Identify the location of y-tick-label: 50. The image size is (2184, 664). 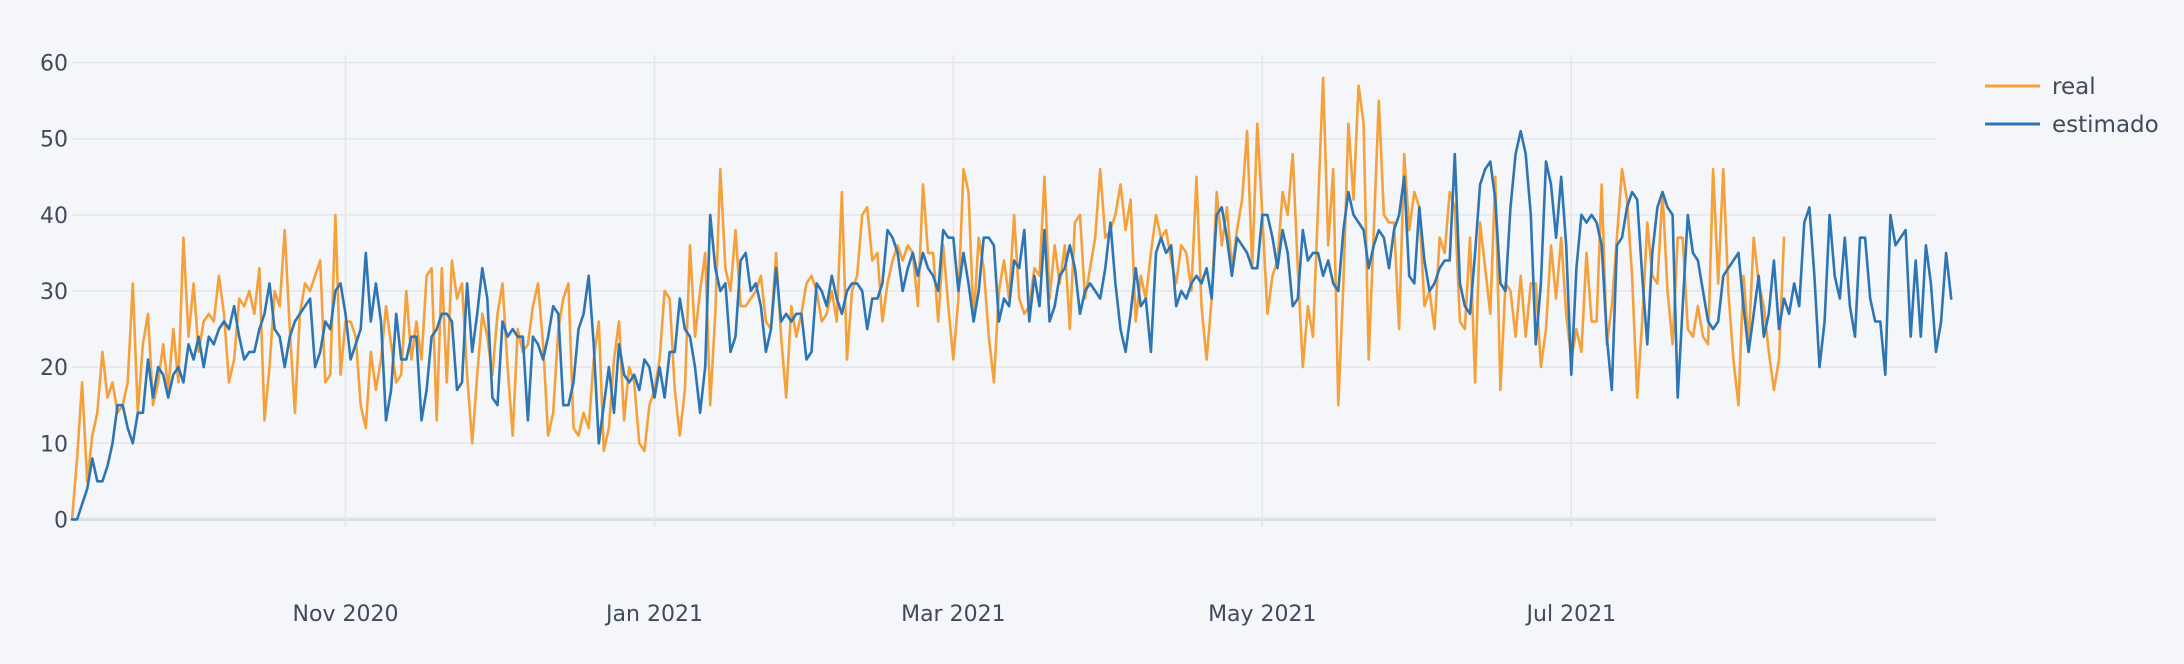
(54, 140).